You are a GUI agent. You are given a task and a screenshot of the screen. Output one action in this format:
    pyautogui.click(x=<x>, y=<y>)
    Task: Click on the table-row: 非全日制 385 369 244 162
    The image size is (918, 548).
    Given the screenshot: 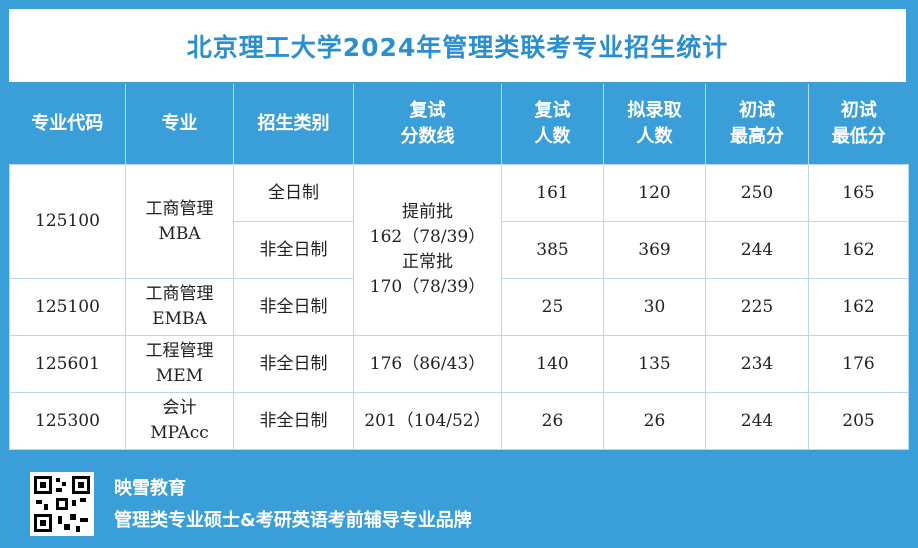 What is the action you would take?
    pyautogui.click(x=459, y=250)
    